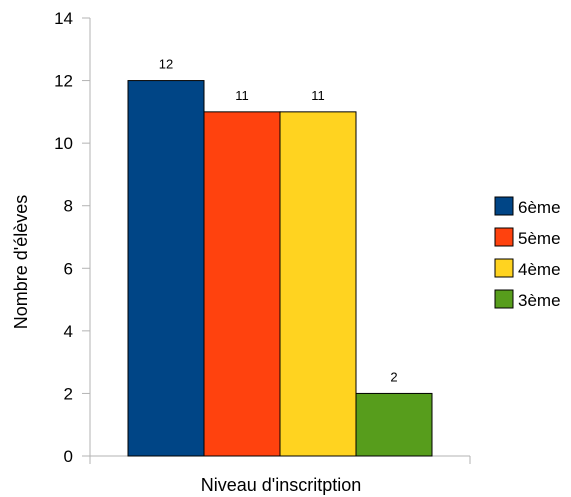 Image resolution: width=571 pixels, height=497 pixels. I want to click on y-tick-label: 6, so click(68, 268).